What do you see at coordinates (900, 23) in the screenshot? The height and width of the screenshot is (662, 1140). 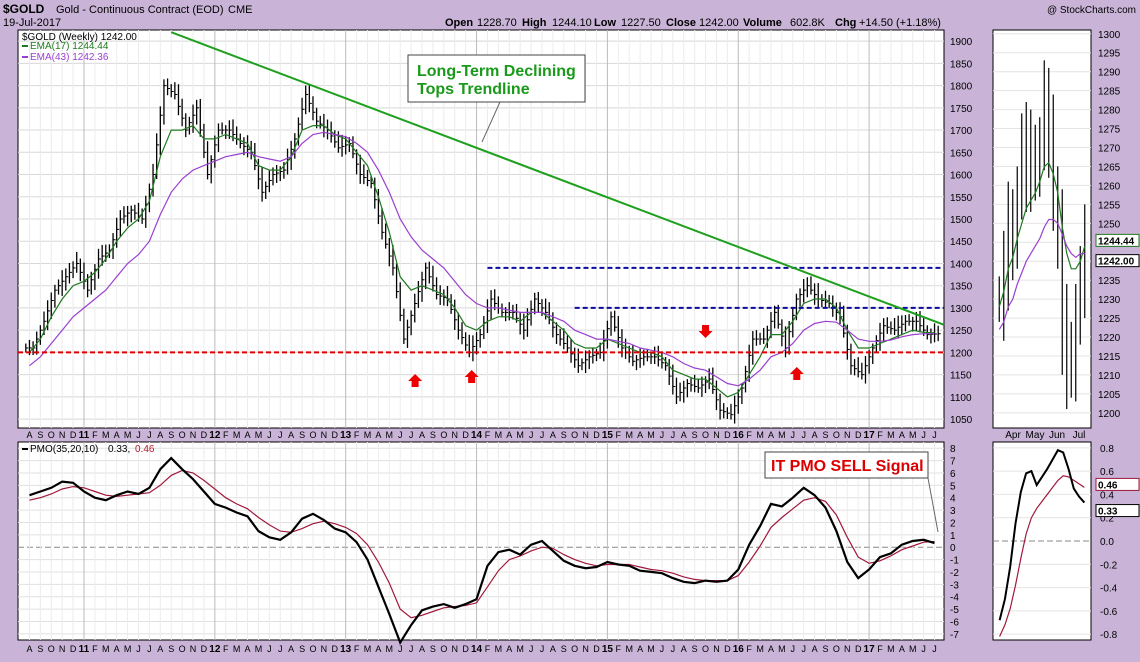 I see `chg-value: +14.50 (+1.18%)` at bounding box center [900, 23].